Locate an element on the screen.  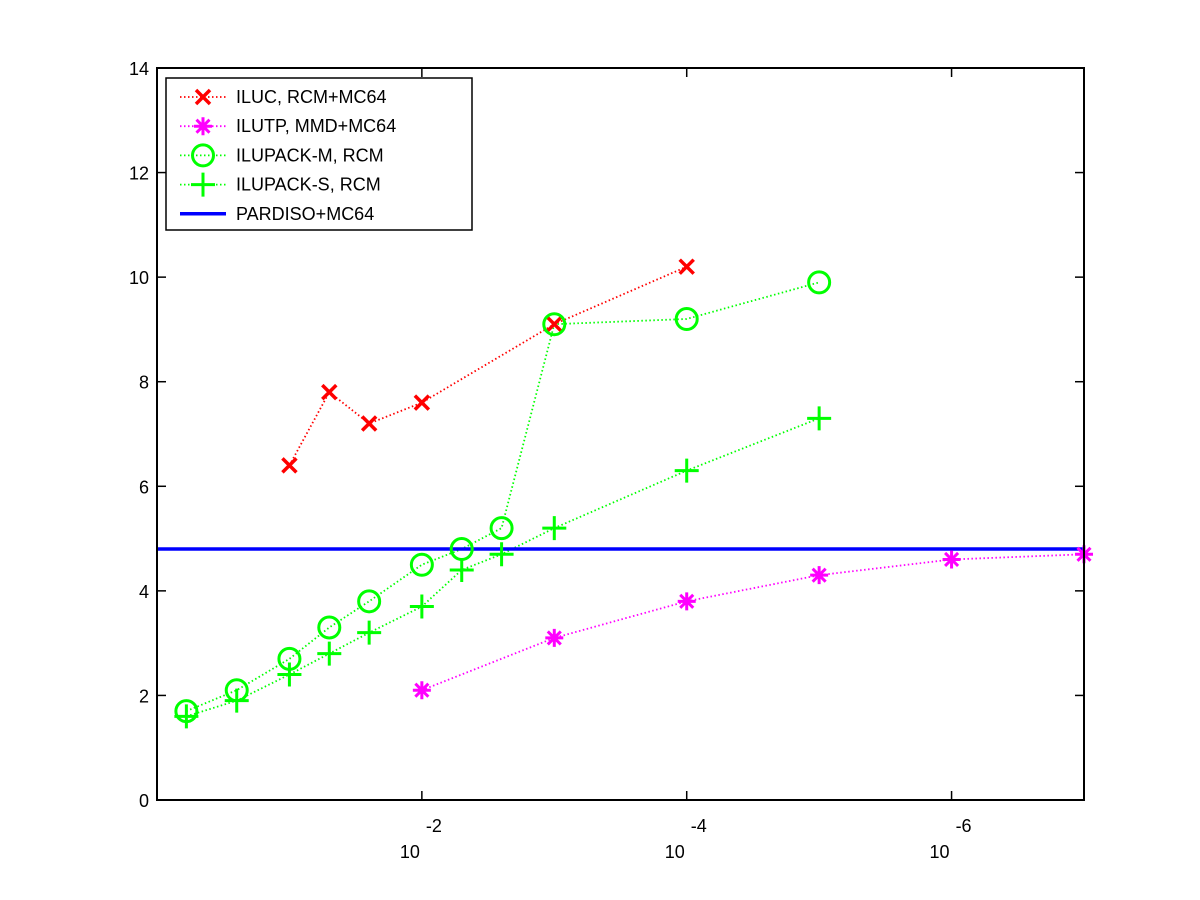
legend-label: ILUPACK-S, RCM is located at coordinates (308, 185).